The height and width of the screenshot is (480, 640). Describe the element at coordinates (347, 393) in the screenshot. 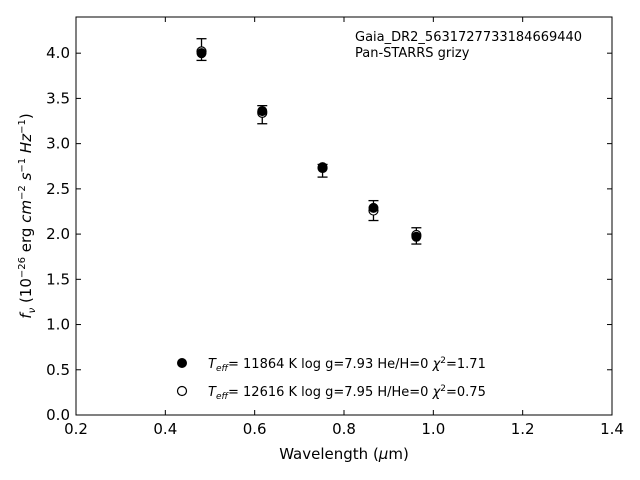

I see `legend-label-open: Teff= 12616 K log g=7.95 H/He=0 χ2=0.75` at that location.